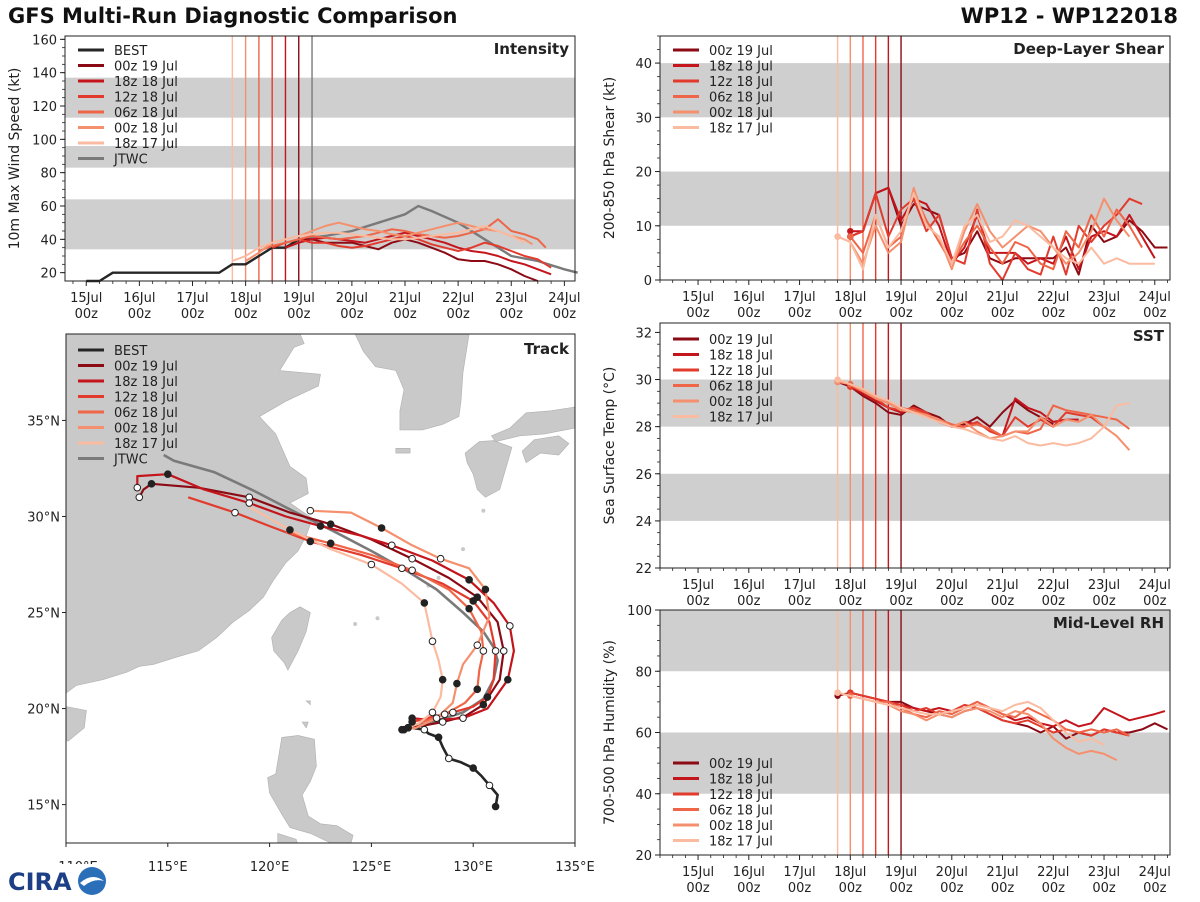 This screenshot has height=902, width=1200. Describe the element at coordinates (643, 672) in the screenshot. I see `y-tick-label: 80` at that location.